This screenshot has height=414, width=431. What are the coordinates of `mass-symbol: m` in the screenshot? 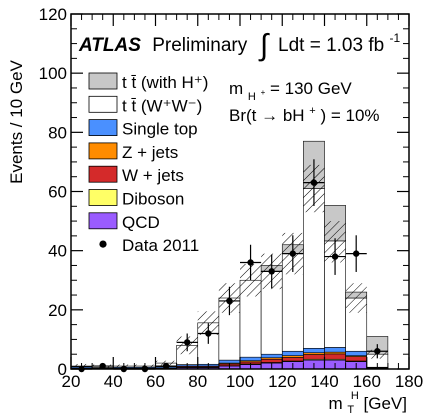 It's located at (236, 88).